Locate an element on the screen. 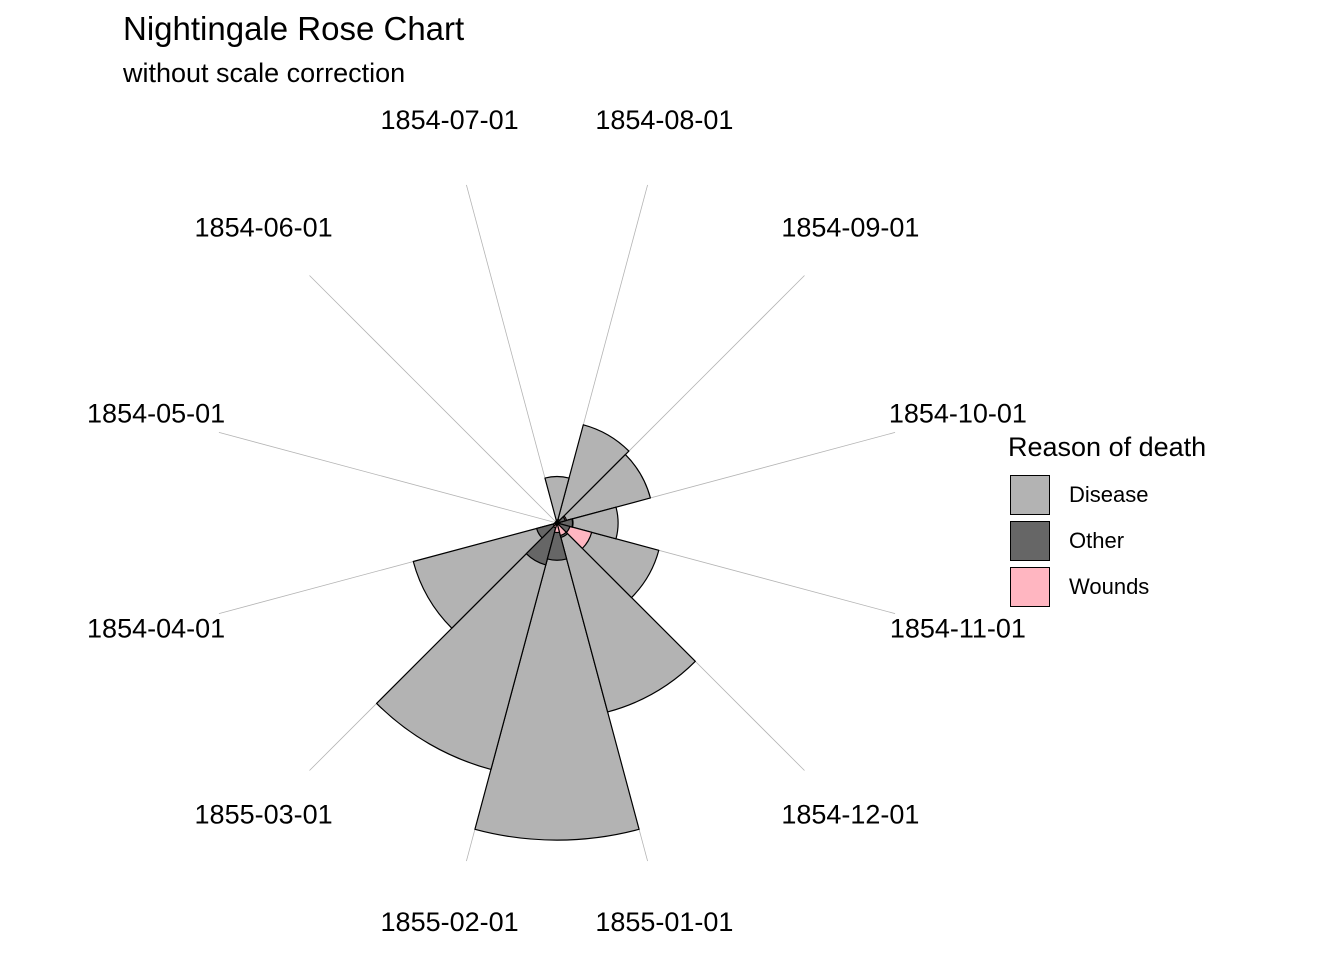 This screenshot has width=1344, height=960. legend-item-wounds: Wounds is located at coordinates (1107, 590).